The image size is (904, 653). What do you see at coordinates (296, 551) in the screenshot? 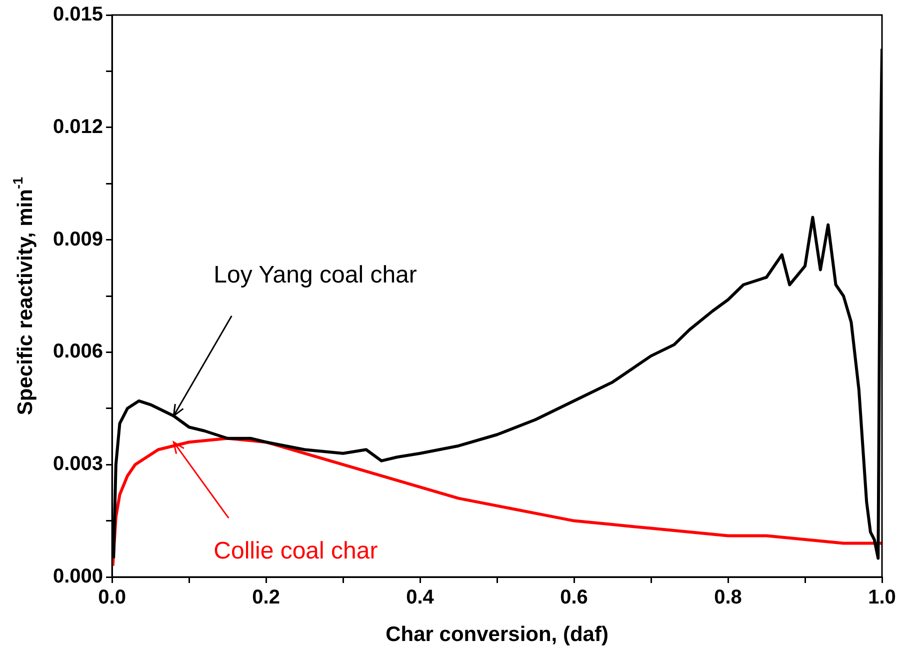
I see `annotation: Collie coal char` at bounding box center [296, 551].